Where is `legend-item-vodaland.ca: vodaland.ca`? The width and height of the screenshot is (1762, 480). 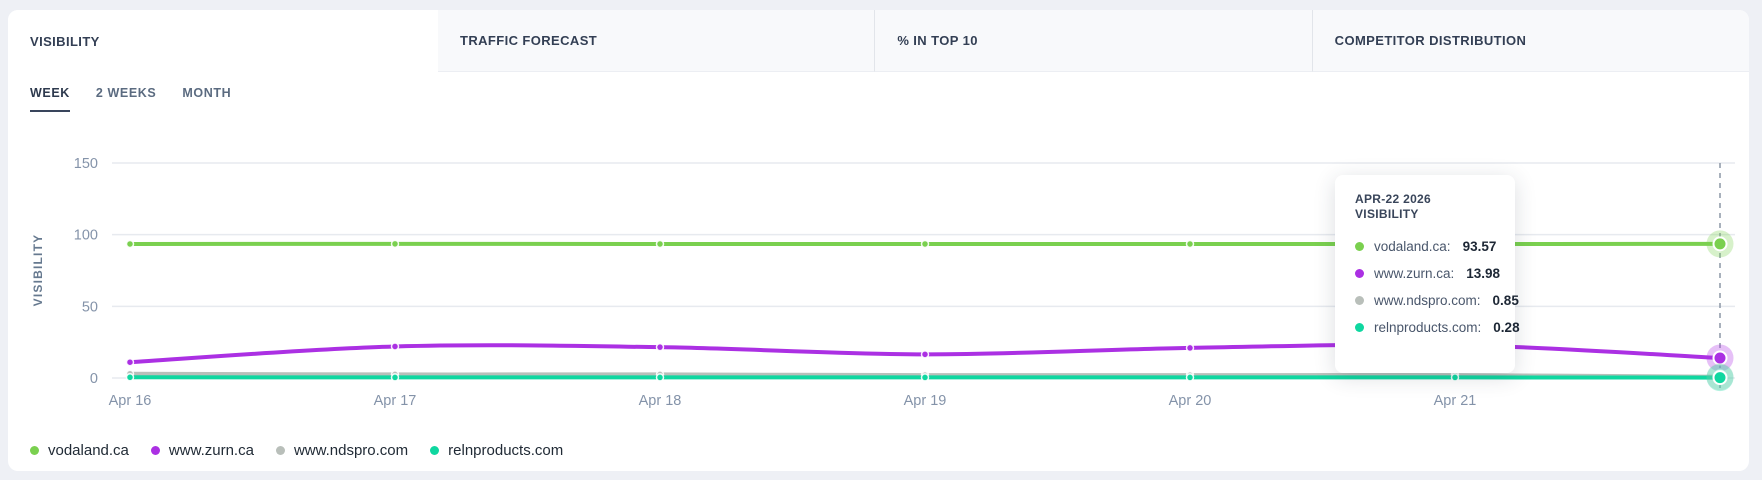 legend-item-vodaland.ca: vodaland.ca is located at coordinates (79, 450).